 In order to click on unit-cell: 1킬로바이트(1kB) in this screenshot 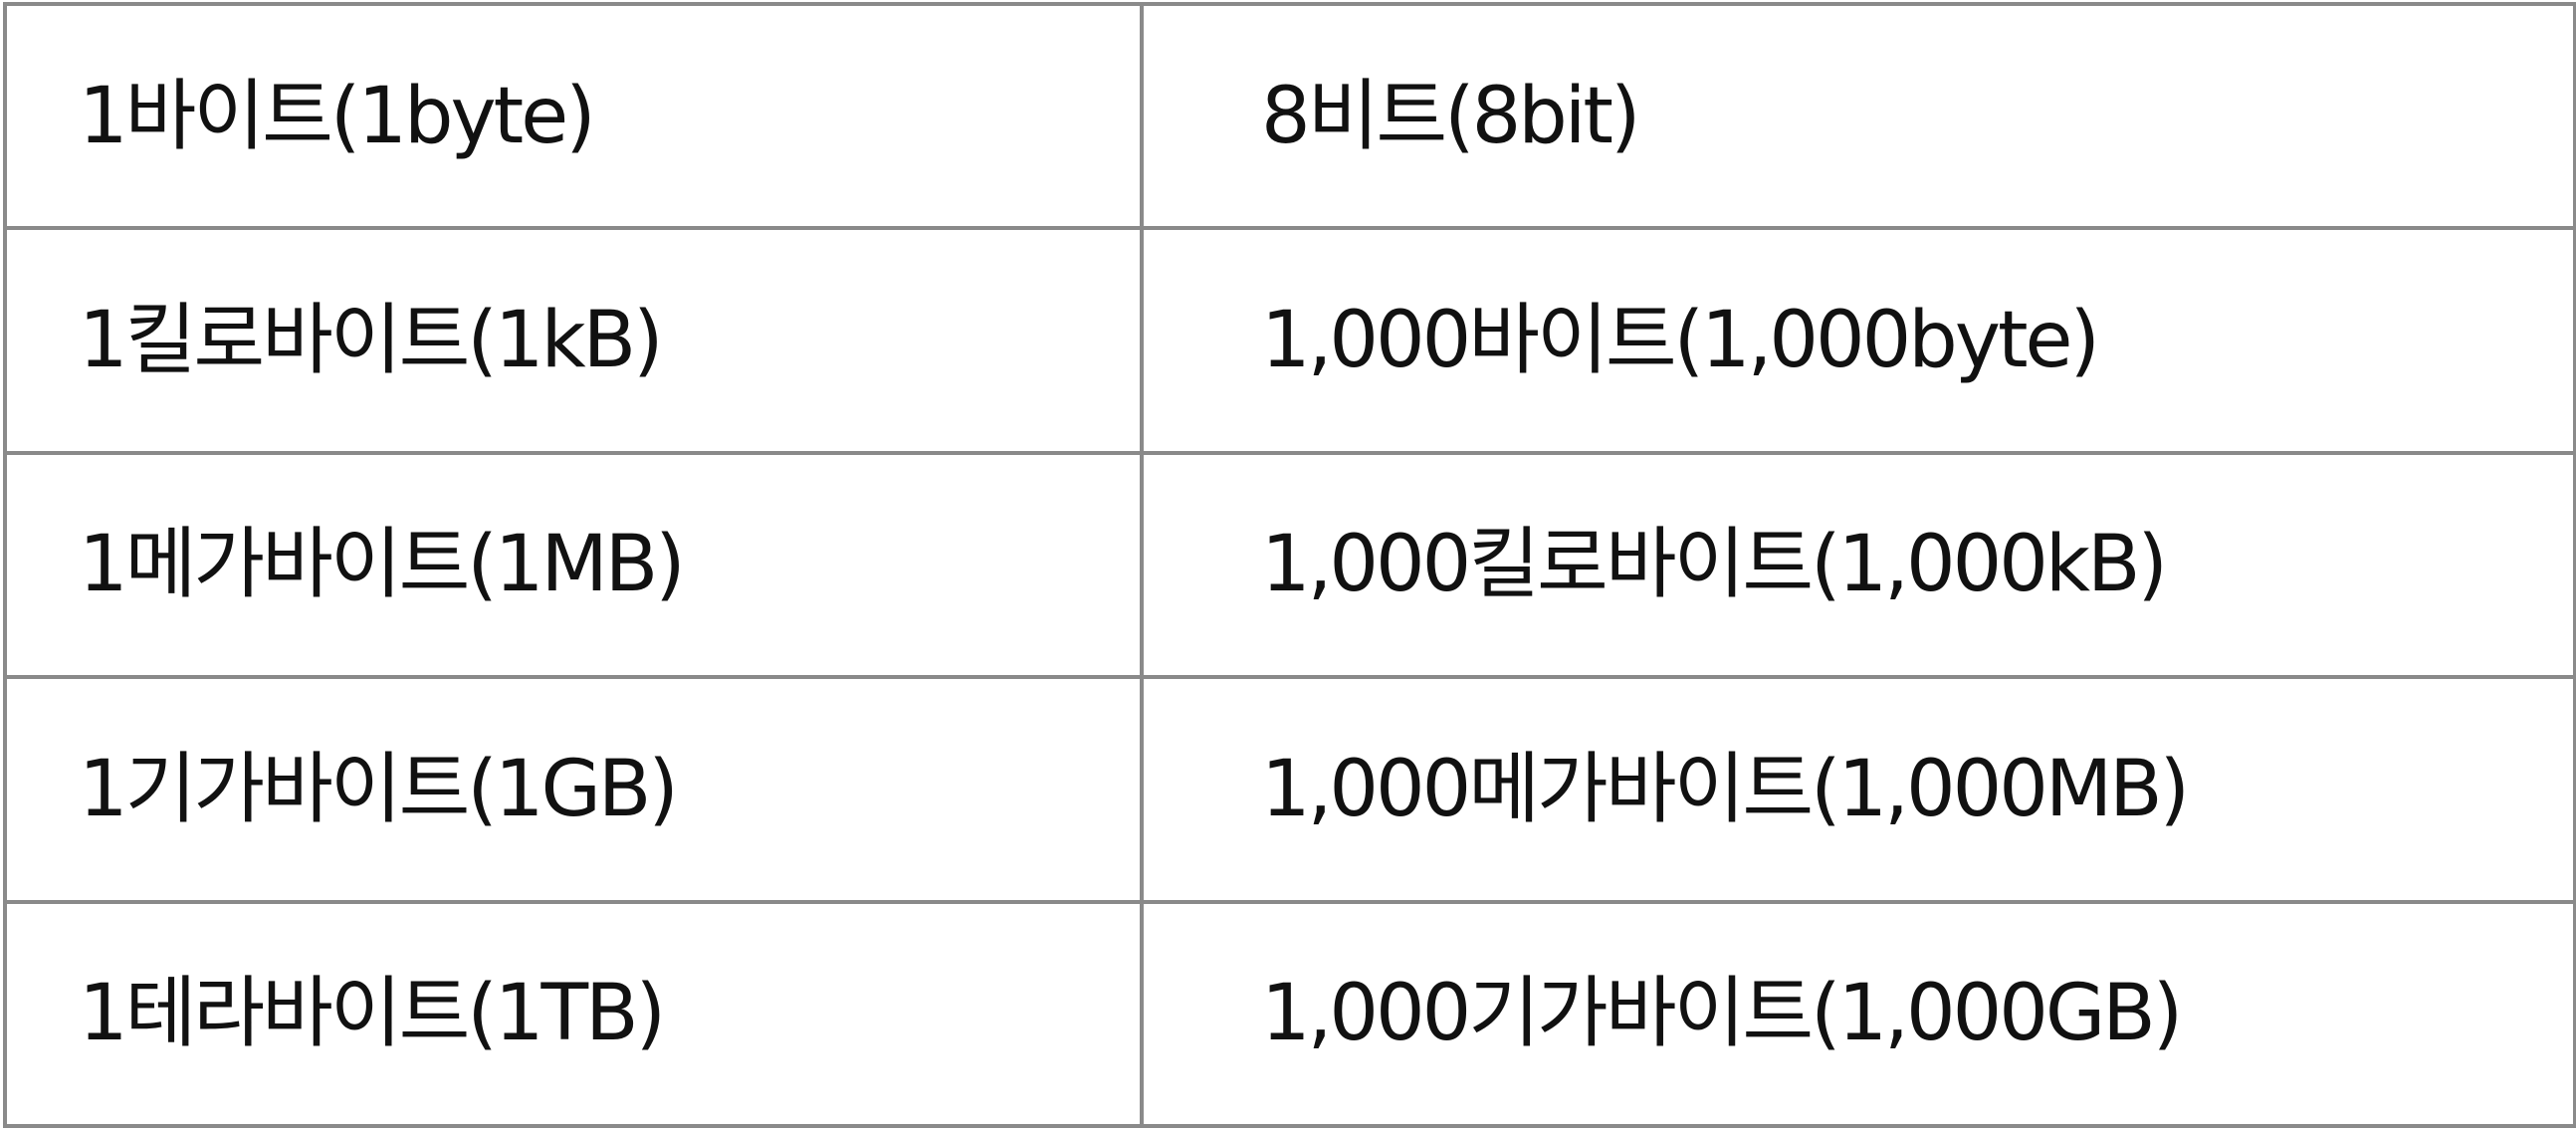, I will do `click(573, 340)`.